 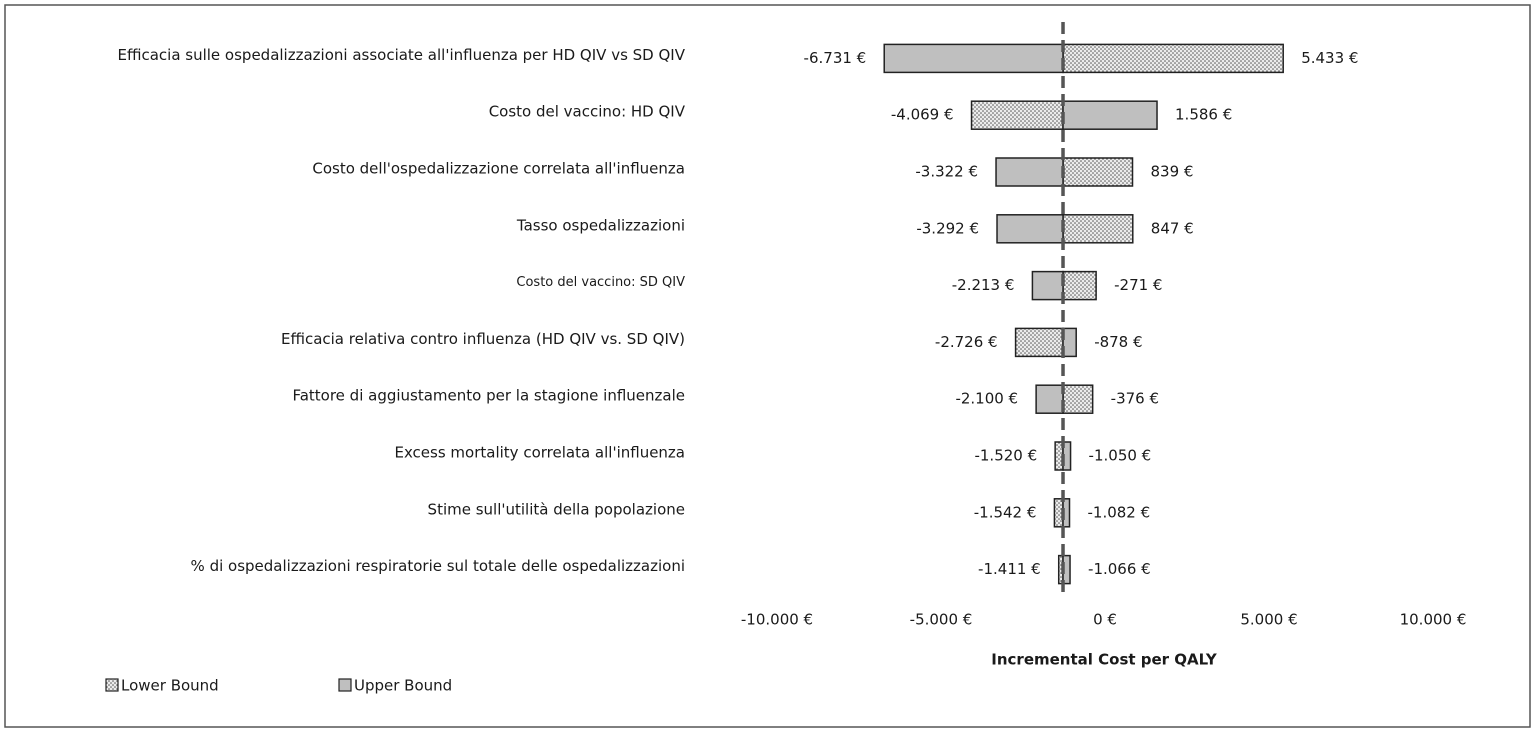 What do you see at coordinates (947, 228) in the screenshot?
I see `value-label: -3.292 €` at bounding box center [947, 228].